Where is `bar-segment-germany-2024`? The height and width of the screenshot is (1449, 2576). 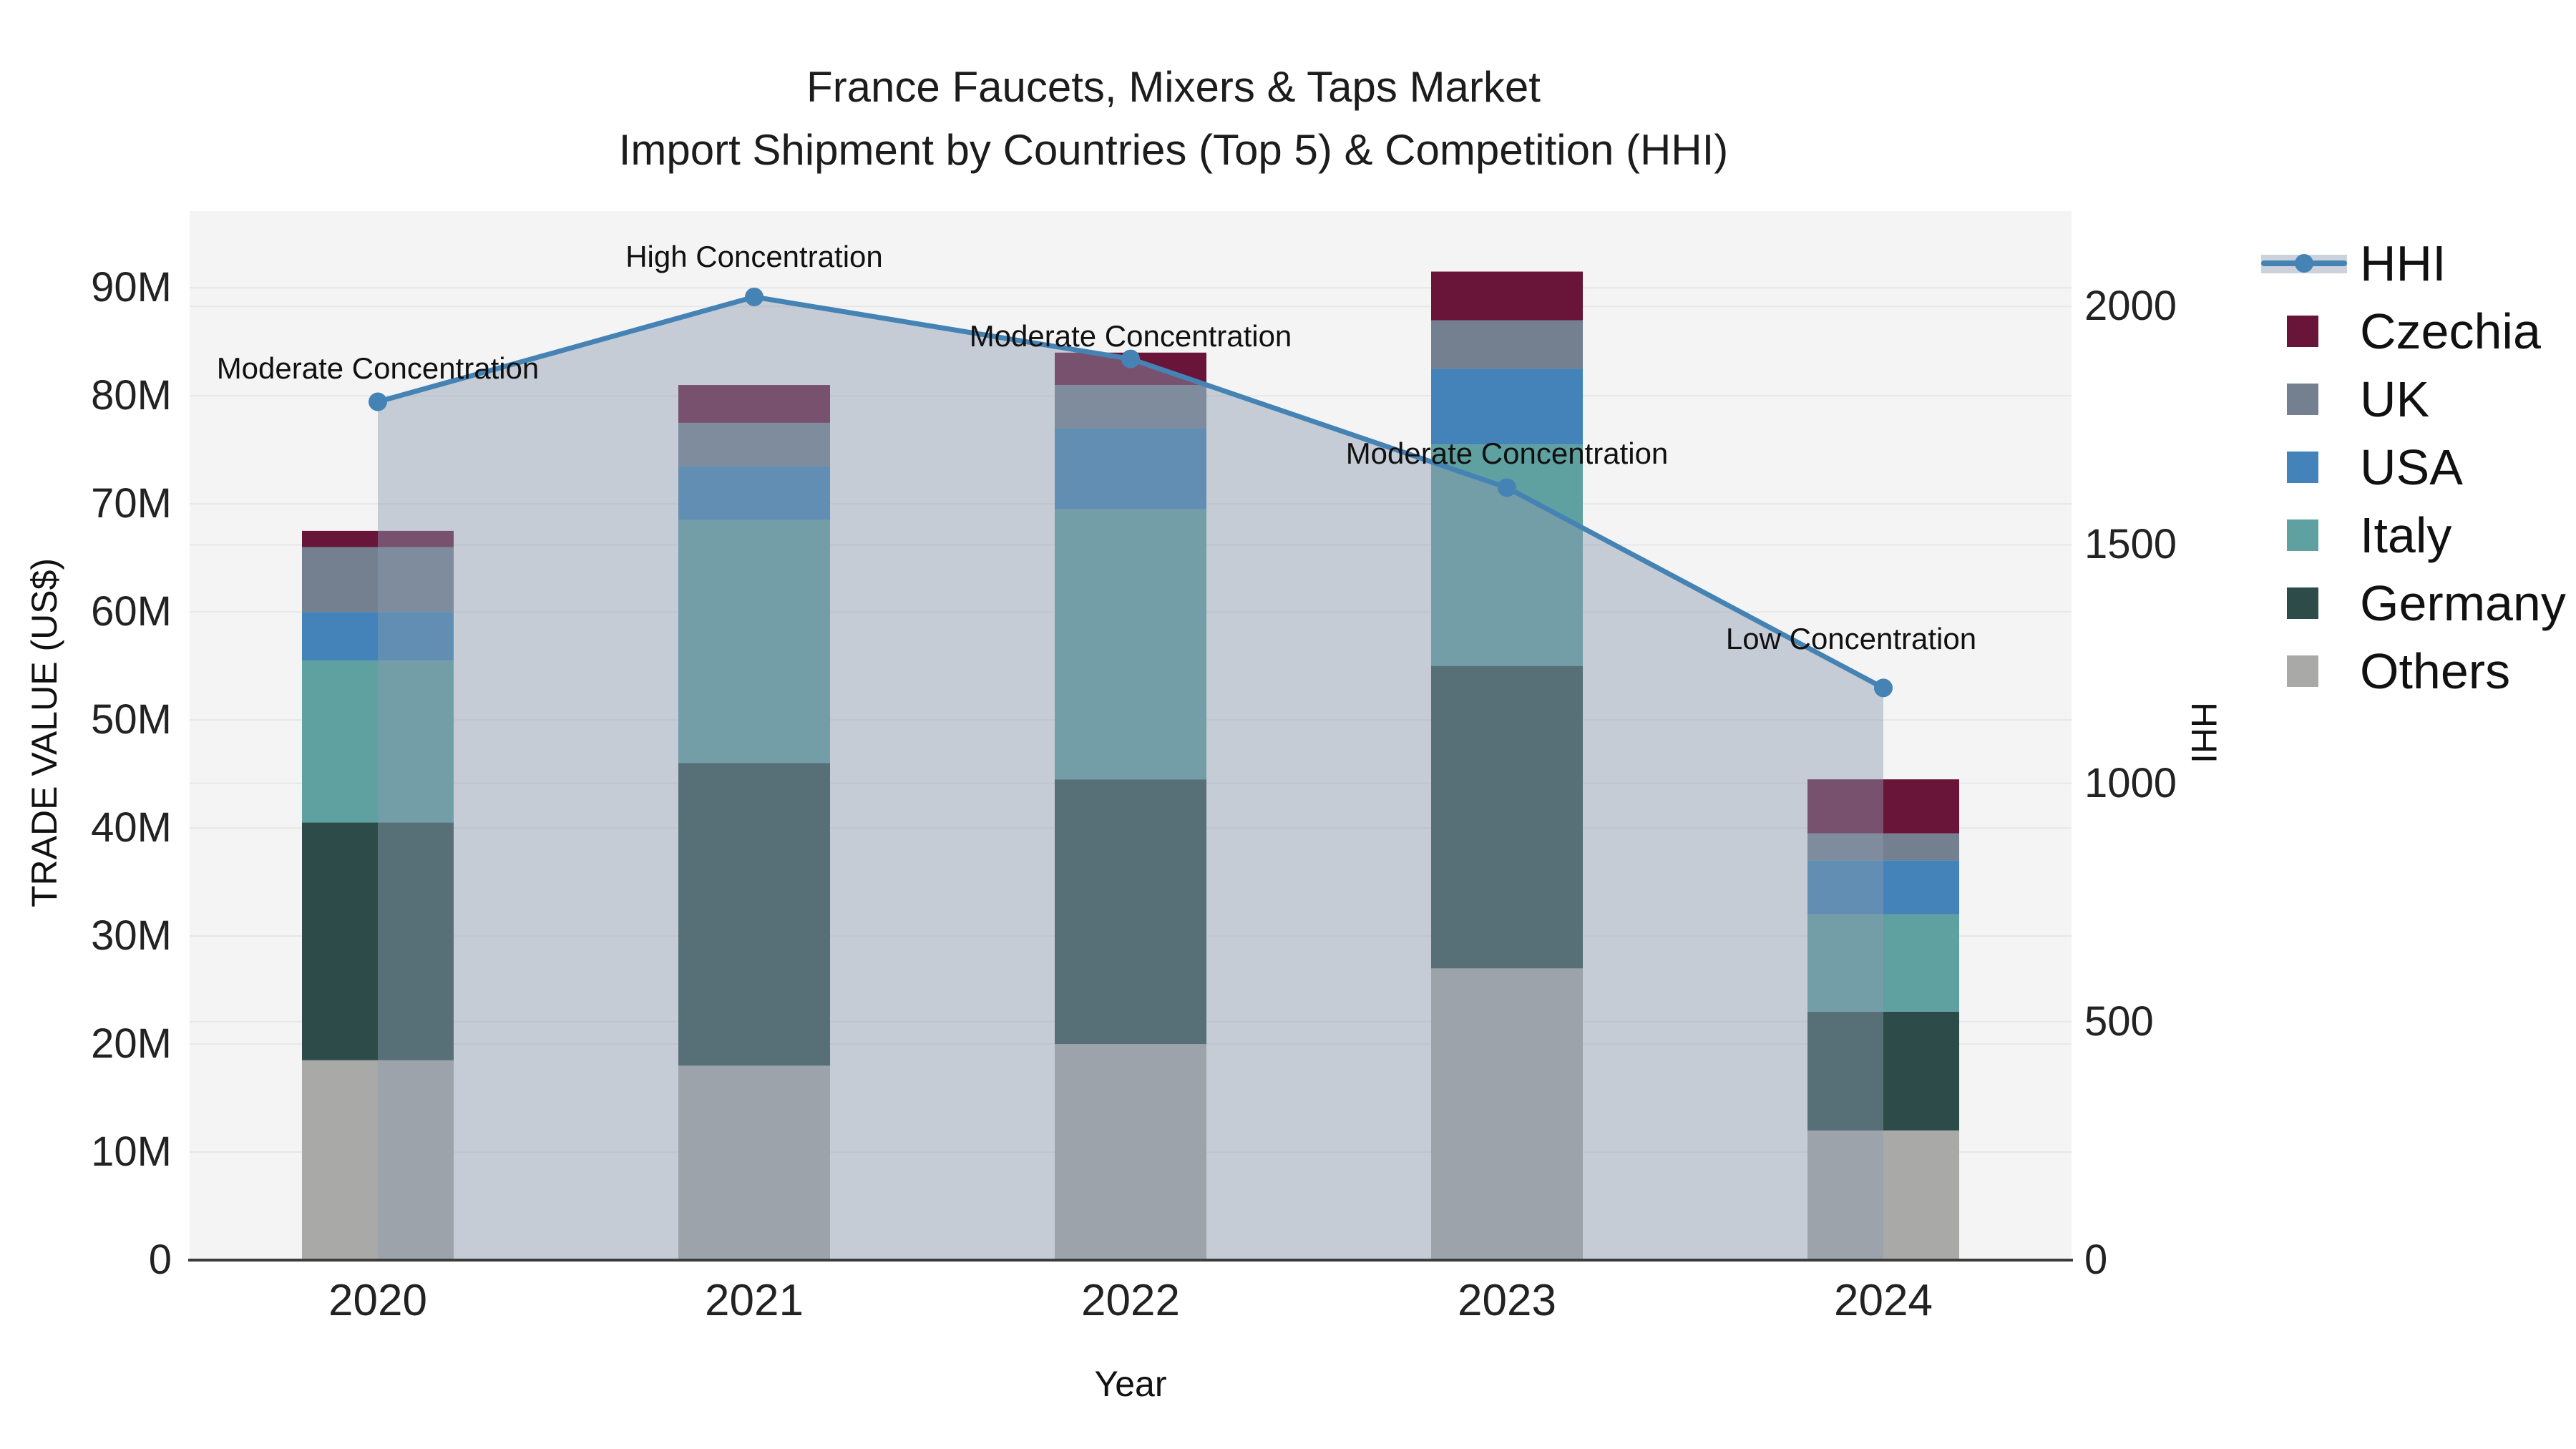 bar-segment-germany-2024 is located at coordinates (1883, 1071).